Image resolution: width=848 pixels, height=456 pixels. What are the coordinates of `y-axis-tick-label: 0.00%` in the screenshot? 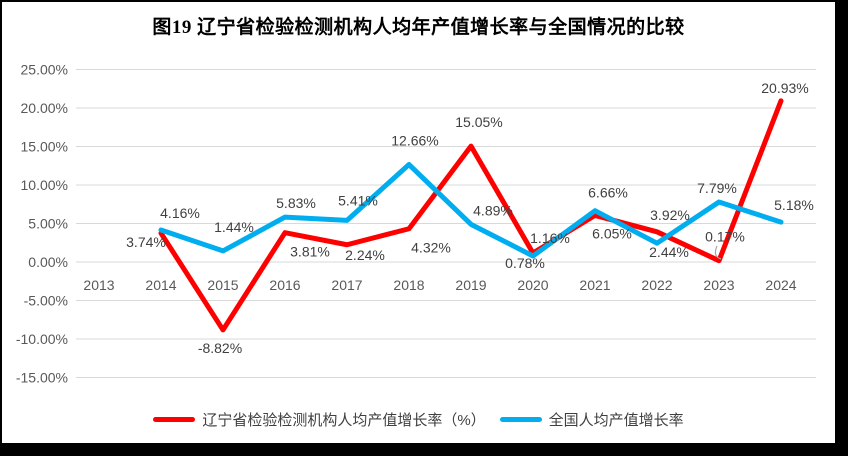 It's located at (48, 262).